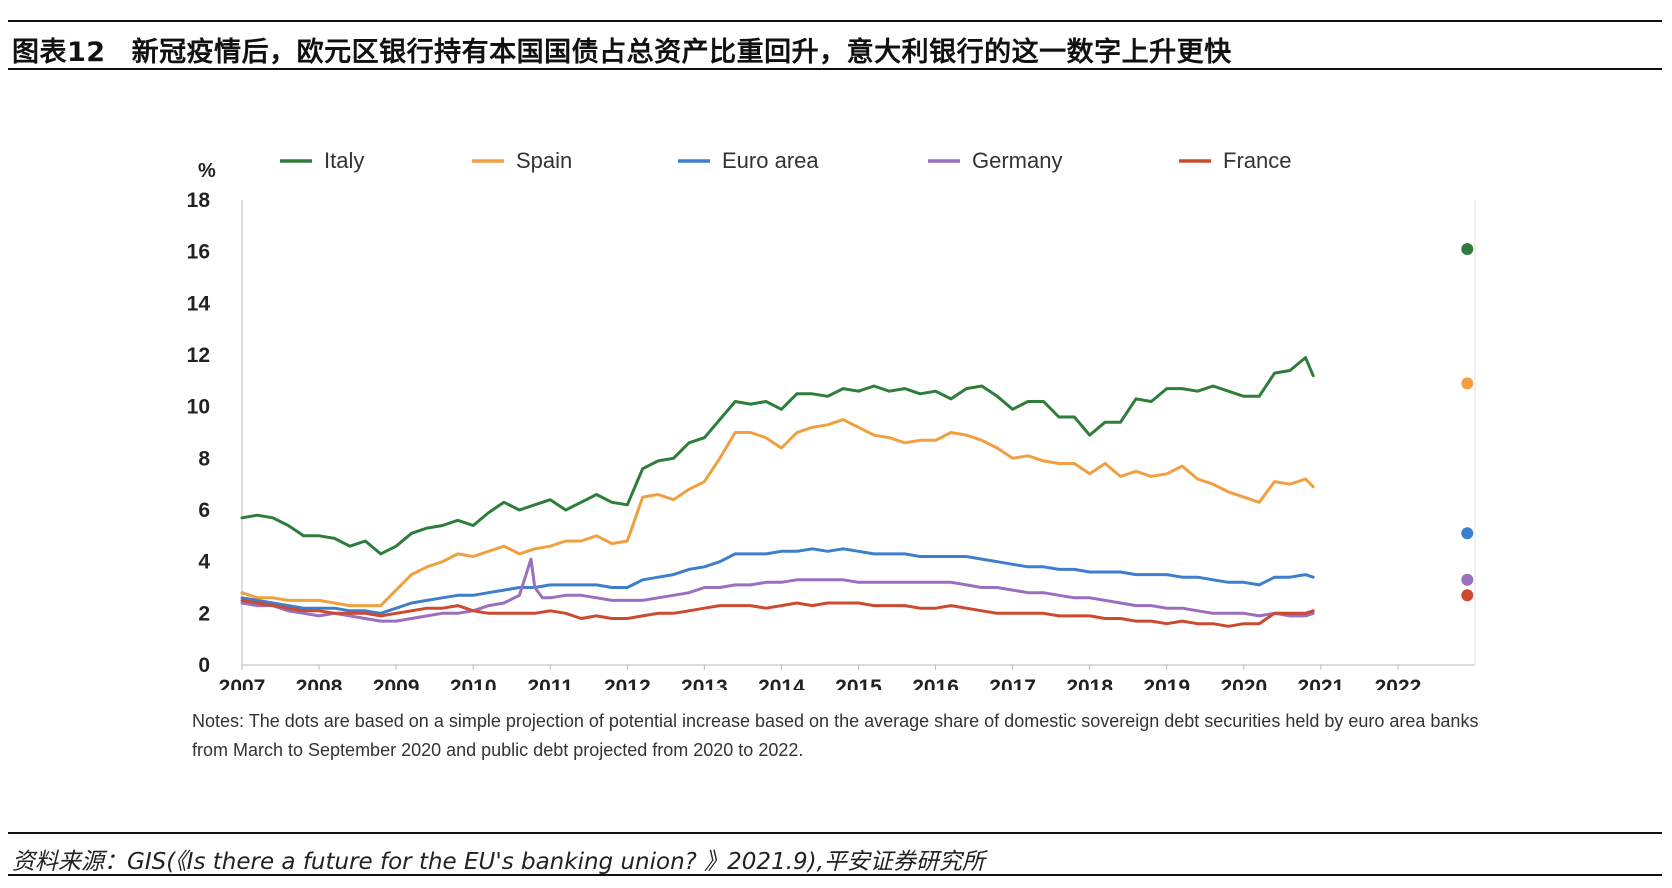 The image size is (1672, 888). I want to click on bottom-border, so click(835, 875).